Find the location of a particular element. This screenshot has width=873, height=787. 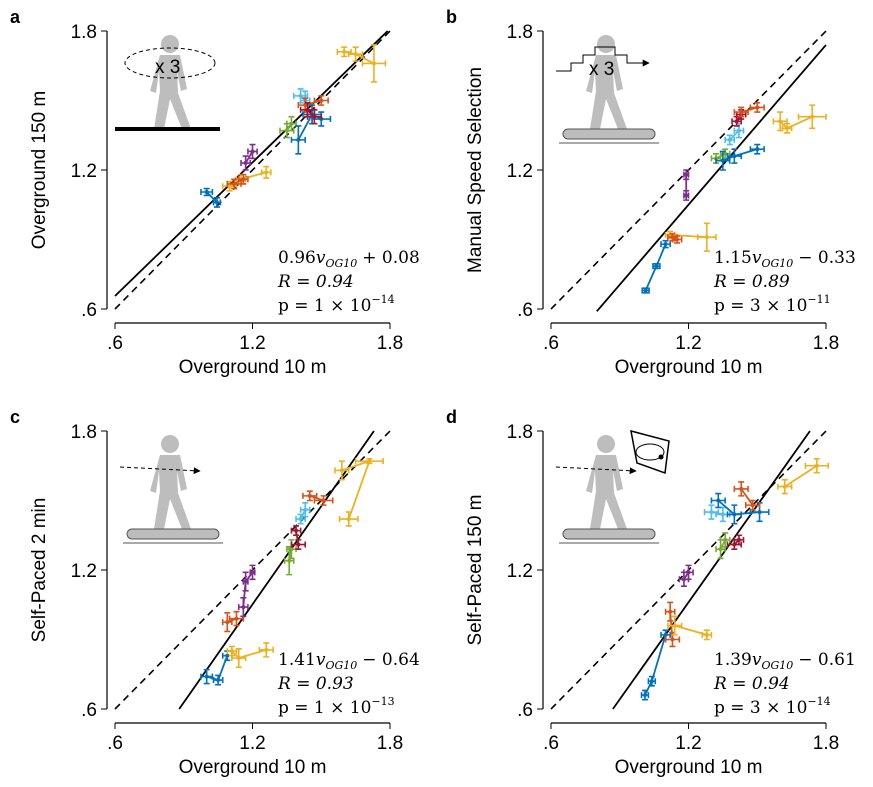

panel-label: d is located at coordinates (451, 417).